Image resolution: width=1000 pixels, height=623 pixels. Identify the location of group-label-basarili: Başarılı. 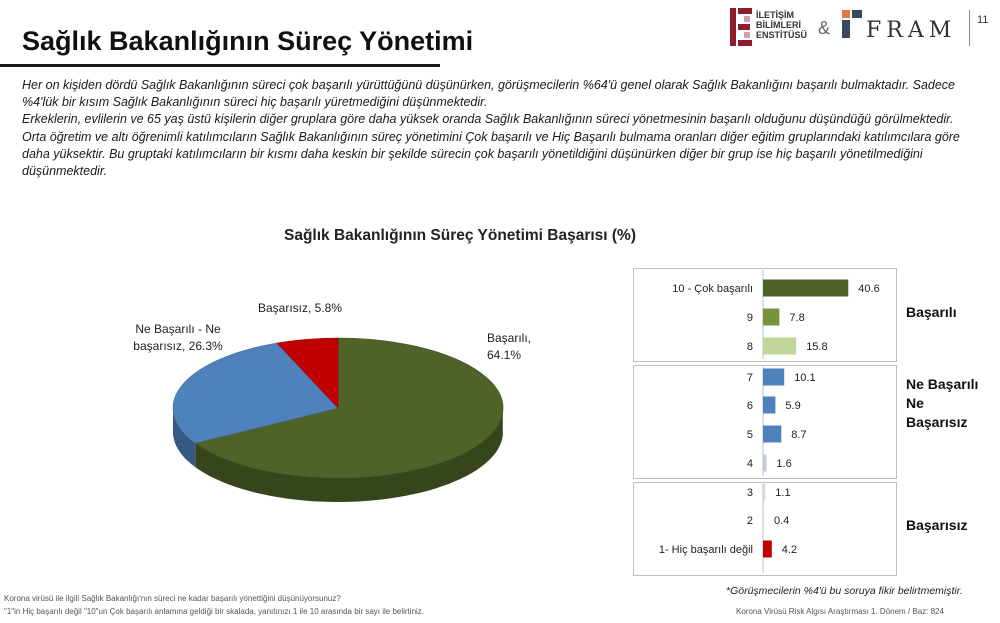
(931, 312).